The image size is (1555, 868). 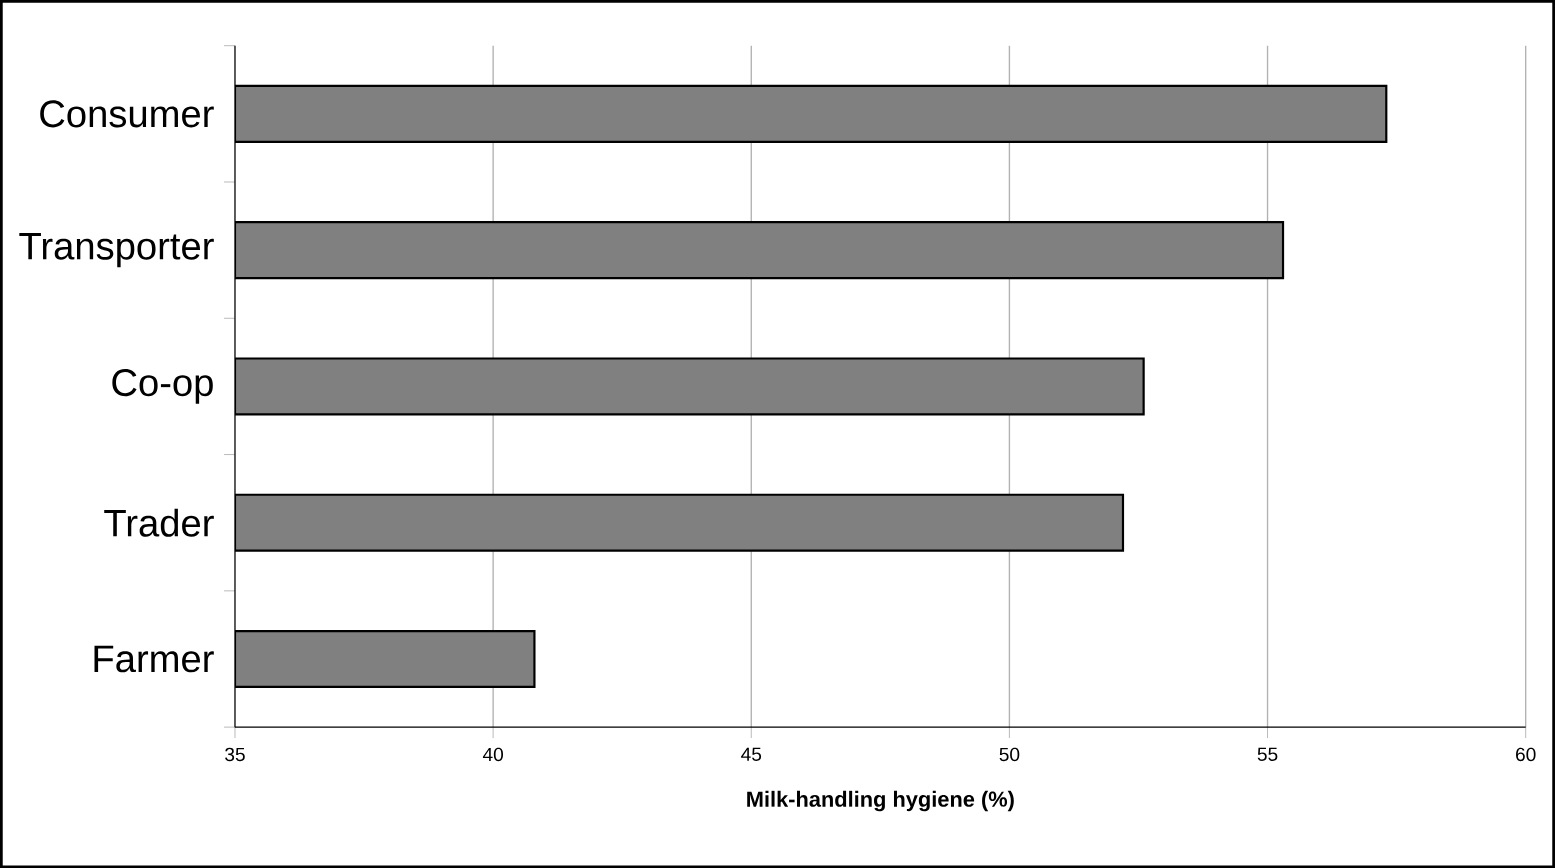 I want to click on x-tick-label: 50, so click(x=1009, y=754).